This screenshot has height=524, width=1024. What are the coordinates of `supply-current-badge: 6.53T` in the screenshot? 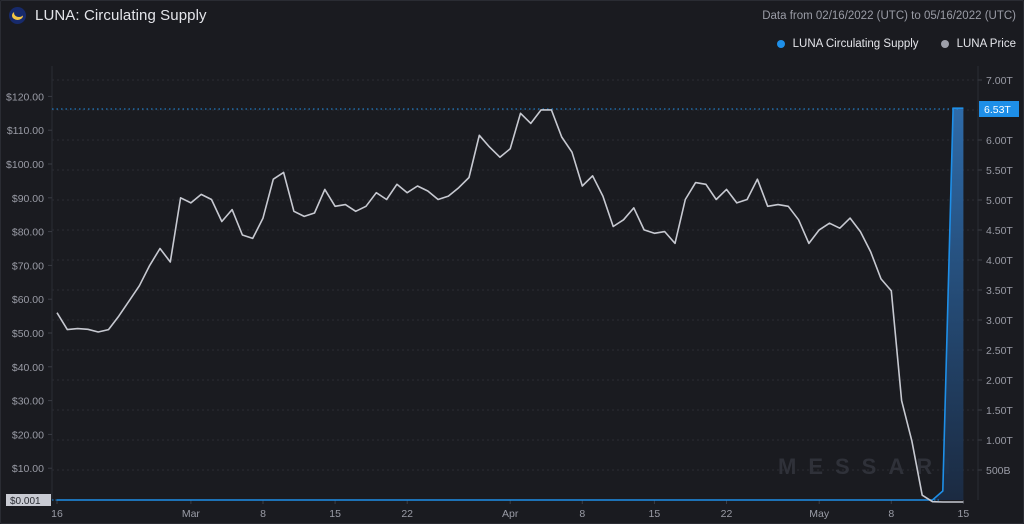 It's located at (999, 109).